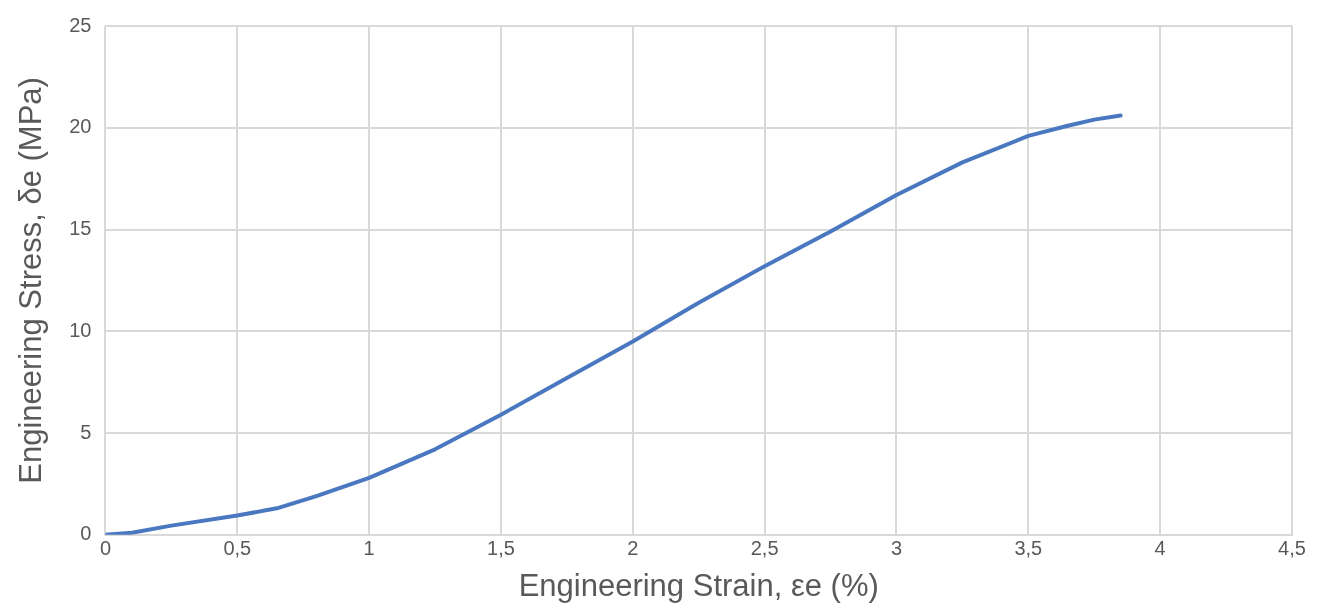 The height and width of the screenshot is (614, 1330). I want to click on x-tick-label: 1, so click(369, 548).